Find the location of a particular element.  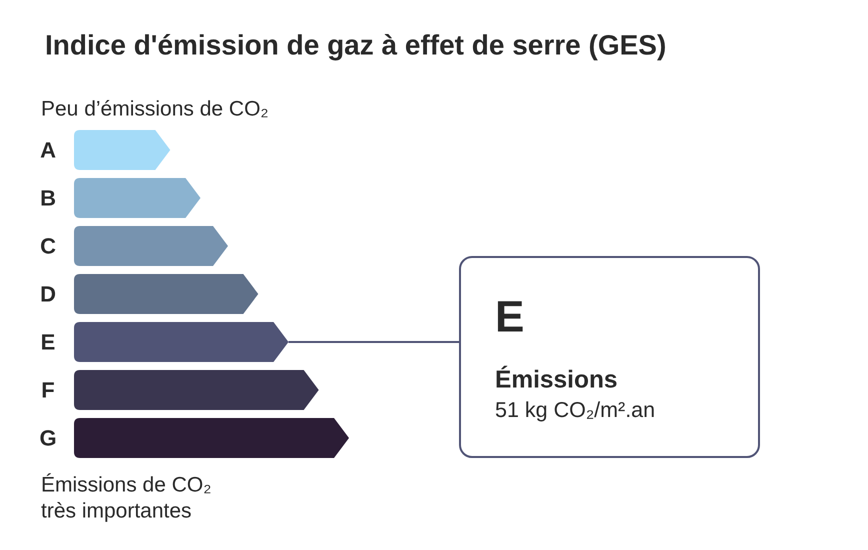

y-tick-label: G is located at coordinates (48, 438).